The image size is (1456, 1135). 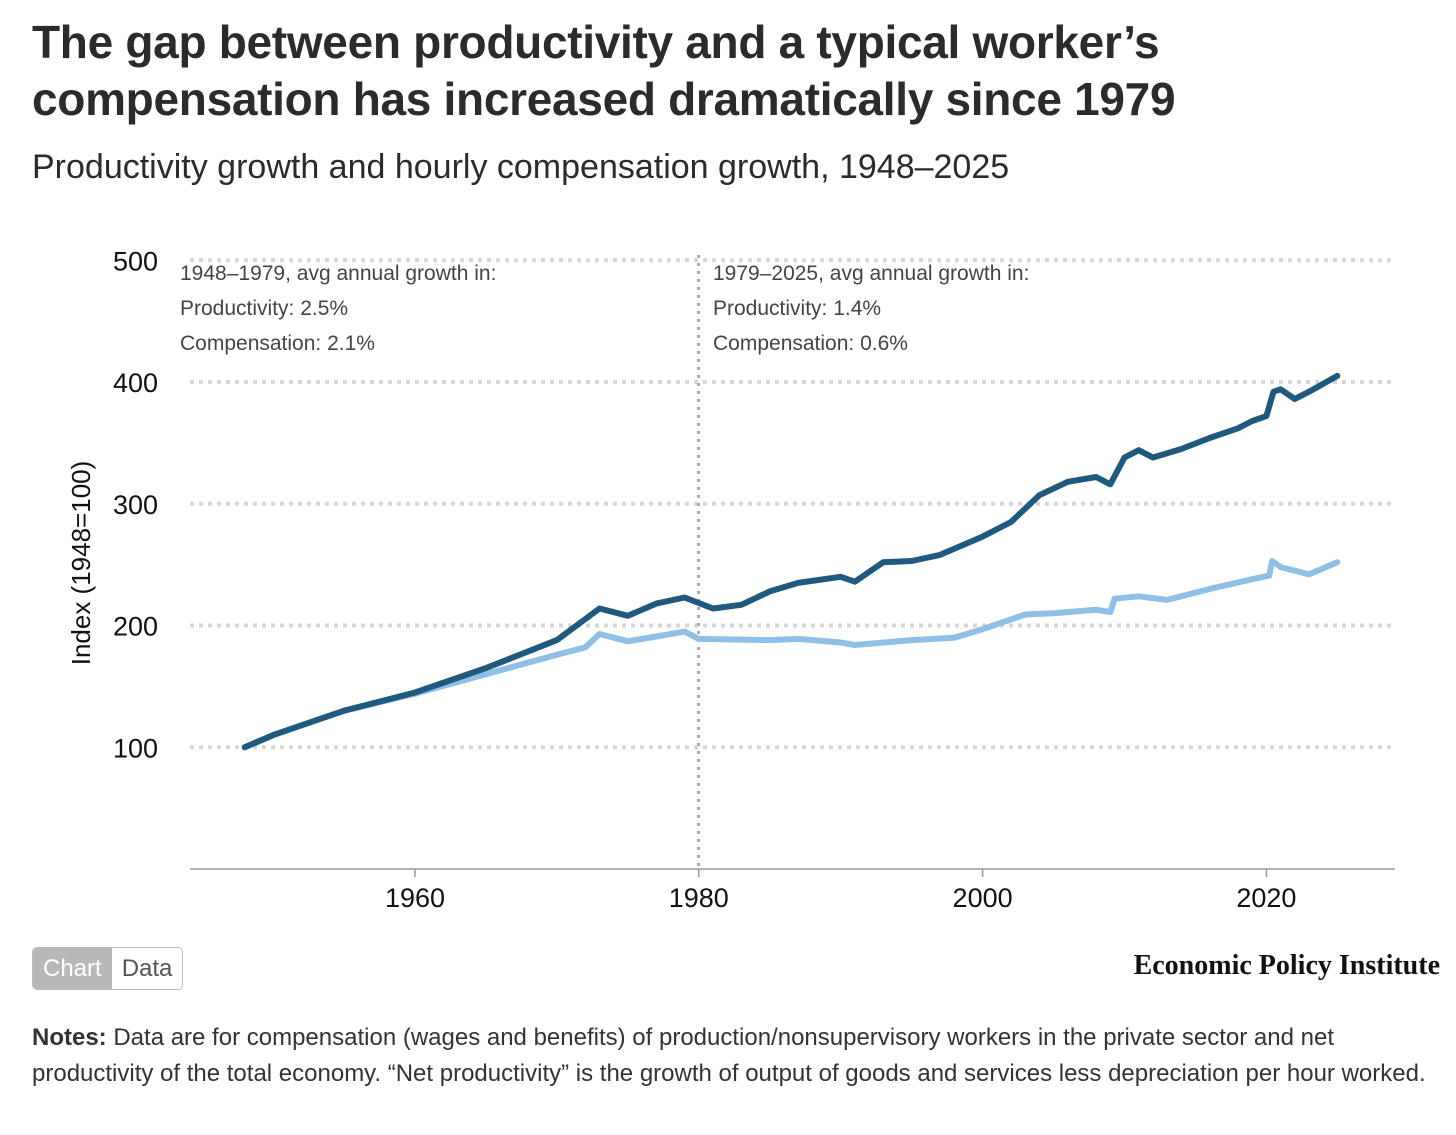 What do you see at coordinates (338, 273) in the screenshot?
I see `annotation-left-period: 1948–1979, avg annual growth in:` at bounding box center [338, 273].